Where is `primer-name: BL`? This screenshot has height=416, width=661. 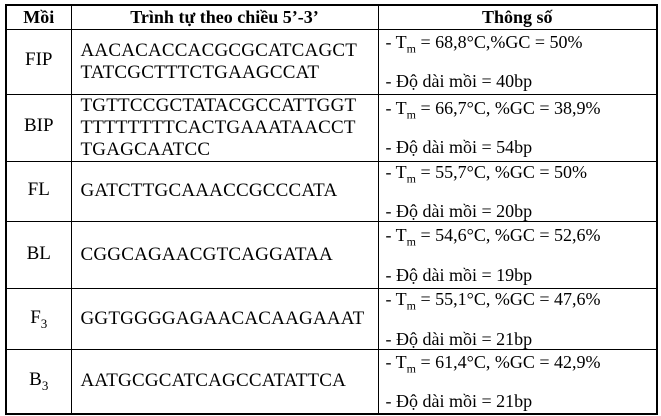 primer-name: BL is located at coordinates (38, 255).